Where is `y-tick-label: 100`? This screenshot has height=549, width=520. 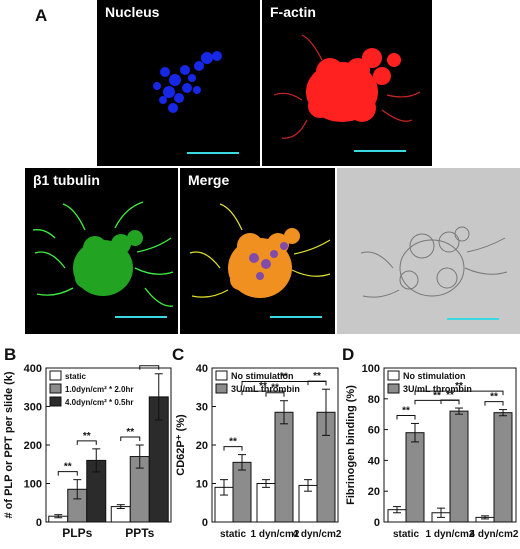 y-tick-label: 100 is located at coordinates (371, 369).